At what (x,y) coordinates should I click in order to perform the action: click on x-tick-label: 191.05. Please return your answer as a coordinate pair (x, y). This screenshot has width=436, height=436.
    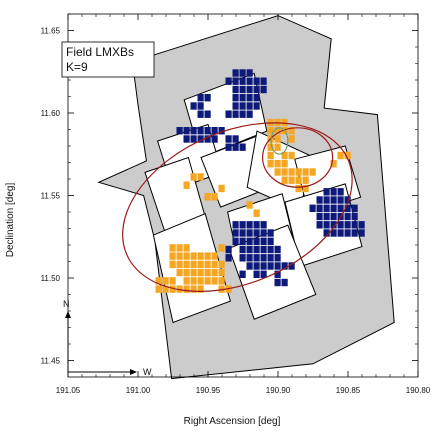
    Looking at the image, I should click on (68, 390).